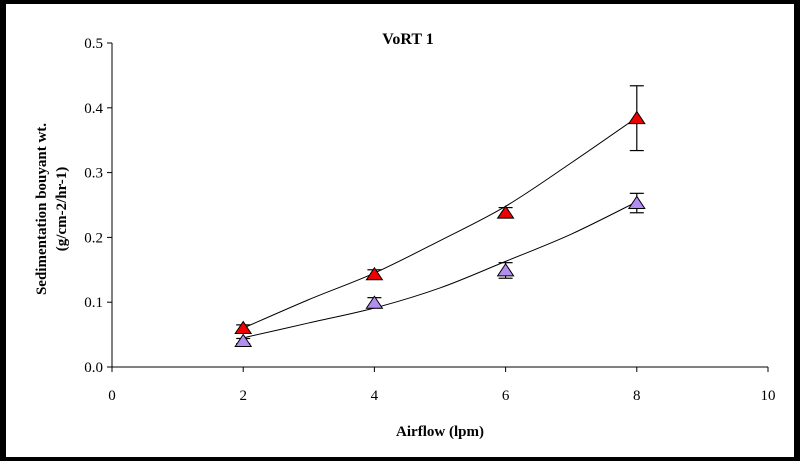  Describe the element at coordinates (42, 209) in the screenshot. I see `y-axis-title-line1: Sedimentation bouyant wt.` at that location.